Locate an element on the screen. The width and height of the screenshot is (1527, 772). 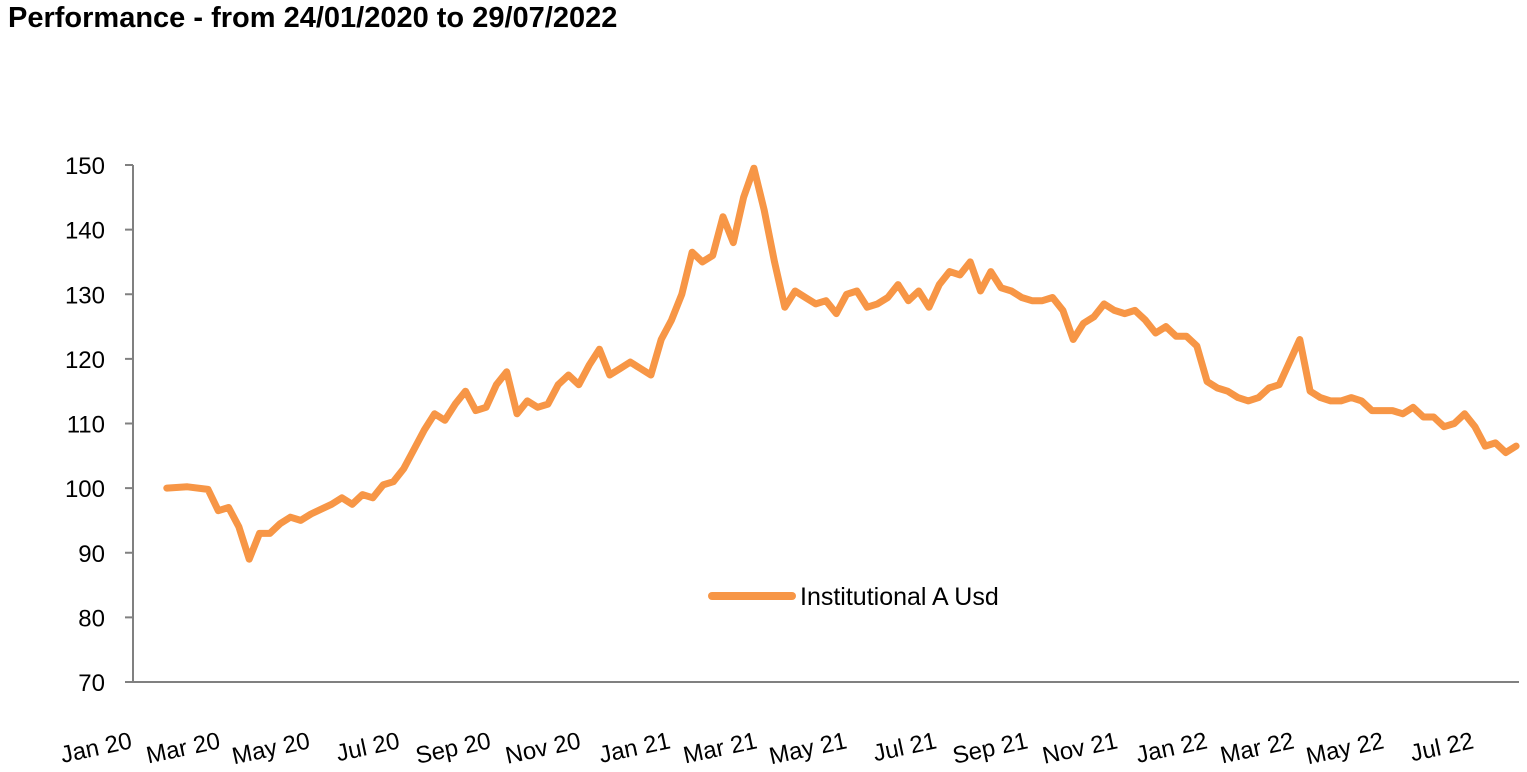
x-tick-label: Sep 20 is located at coordinates (453, 748).